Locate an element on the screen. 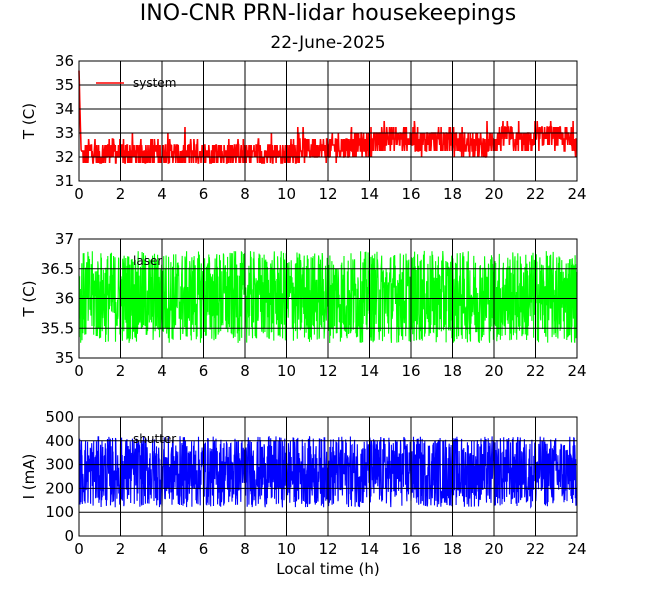 The image size is (660, 595). y-tick-label: 200 is located at coordinates (59, 488).